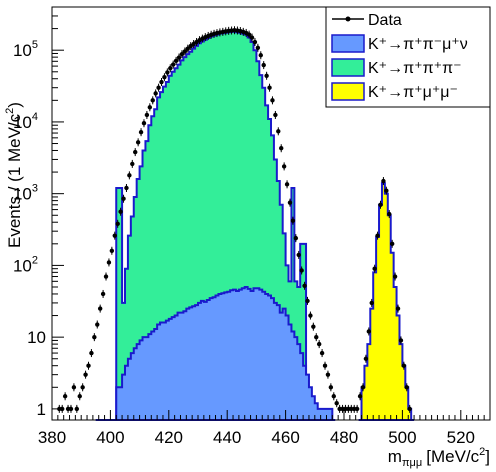  Describe the element at coordinates (386, 301) in the screenshot. I see `histogram-kpimumu` at that location.